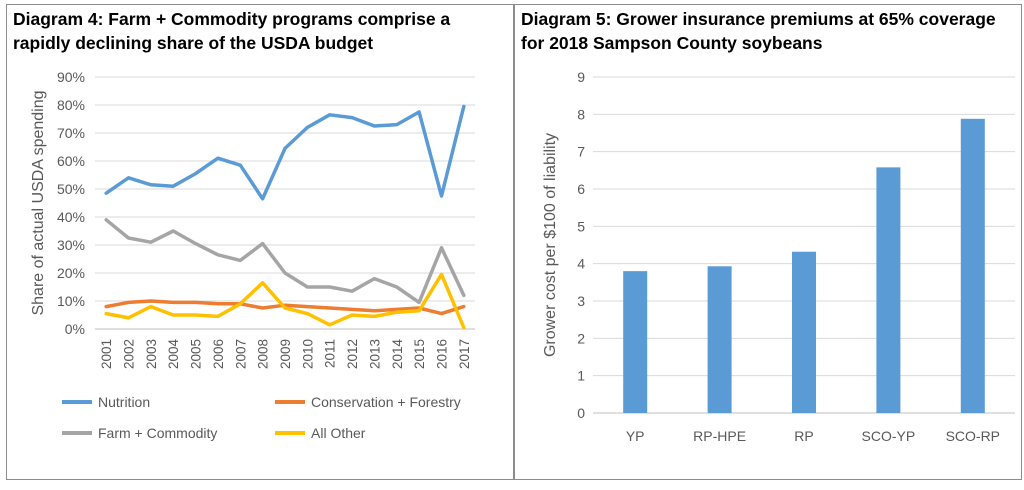 This screenshot has width=1024, height=490. Describe the element at coordinates (71, 301) in the screenshot. I see `y-tick-label: 10%` at that location.